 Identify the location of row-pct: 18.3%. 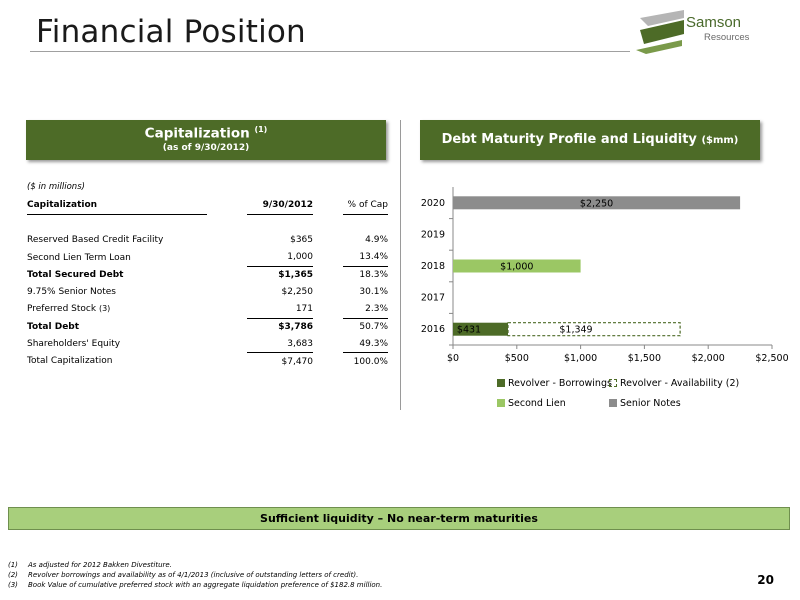
(373, 275).